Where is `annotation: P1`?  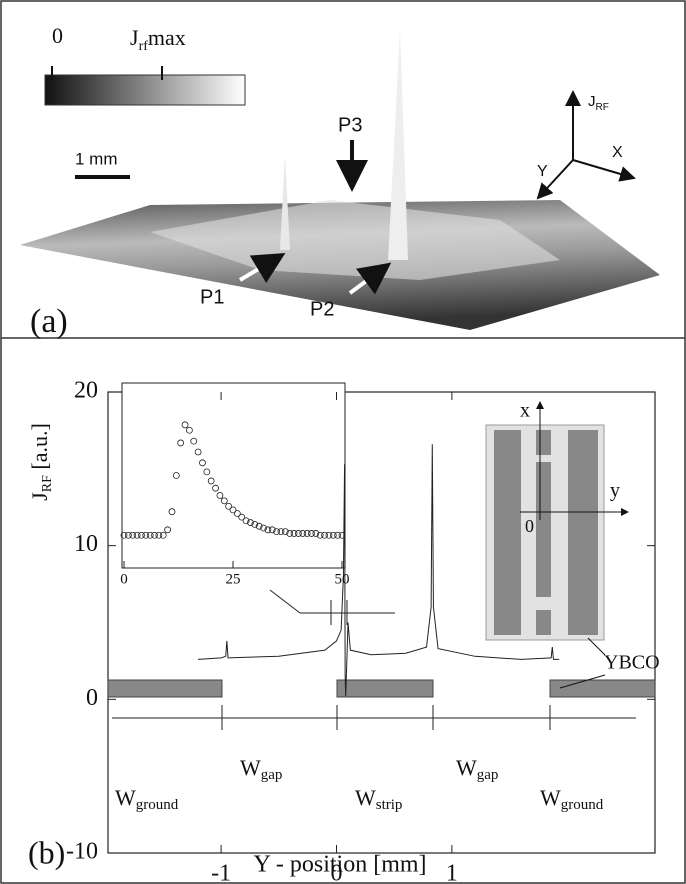
annotation: P1 is located at coordinates (212, 297).